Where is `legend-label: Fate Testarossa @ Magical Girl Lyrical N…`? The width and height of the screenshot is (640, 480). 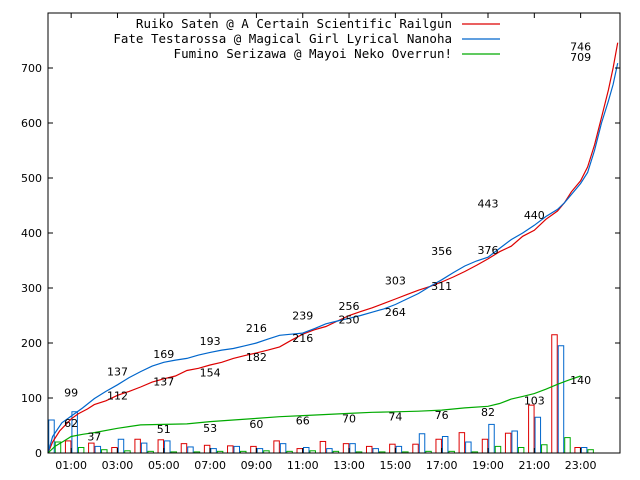
legend-label: Fate Testarossa @ Magical Girl Lyrical N… is located at coordinates (282, 38).